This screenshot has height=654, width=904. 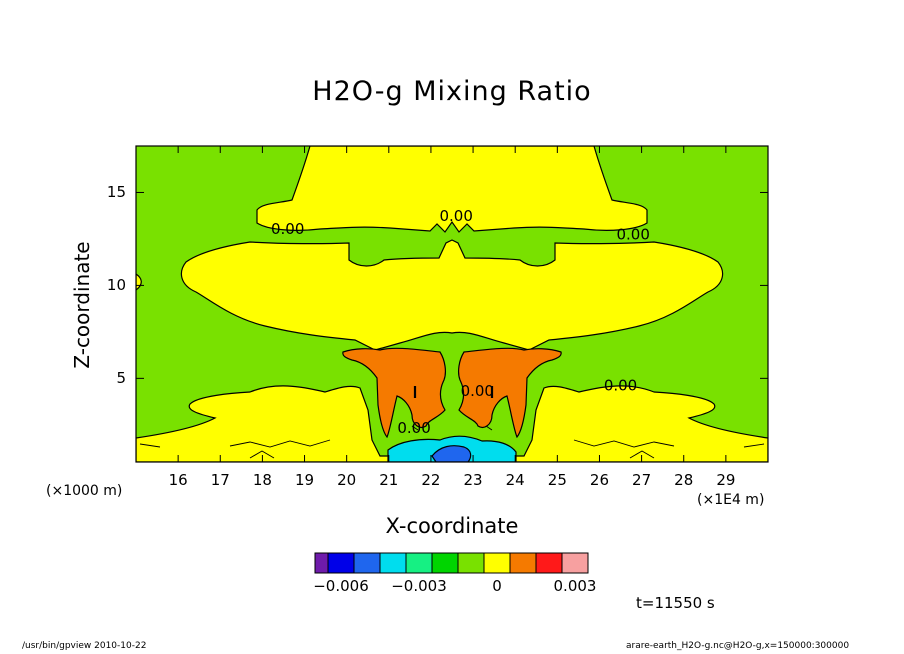 What do you see at coordinates (620, 385) in the screenshot?
I see `contour-label-5: 0.00` at bounding box center [620, 385].